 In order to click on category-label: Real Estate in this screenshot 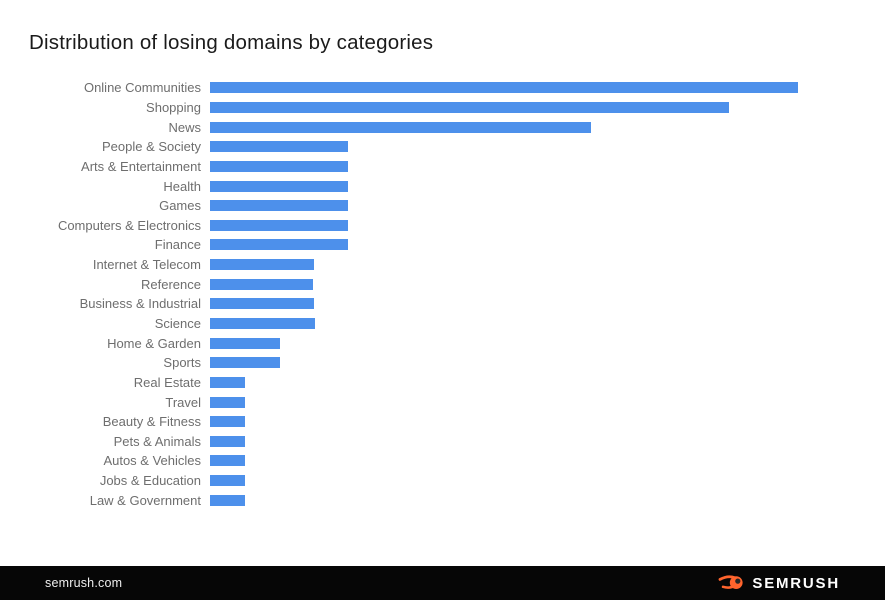, I will do `click(167, 382)`.